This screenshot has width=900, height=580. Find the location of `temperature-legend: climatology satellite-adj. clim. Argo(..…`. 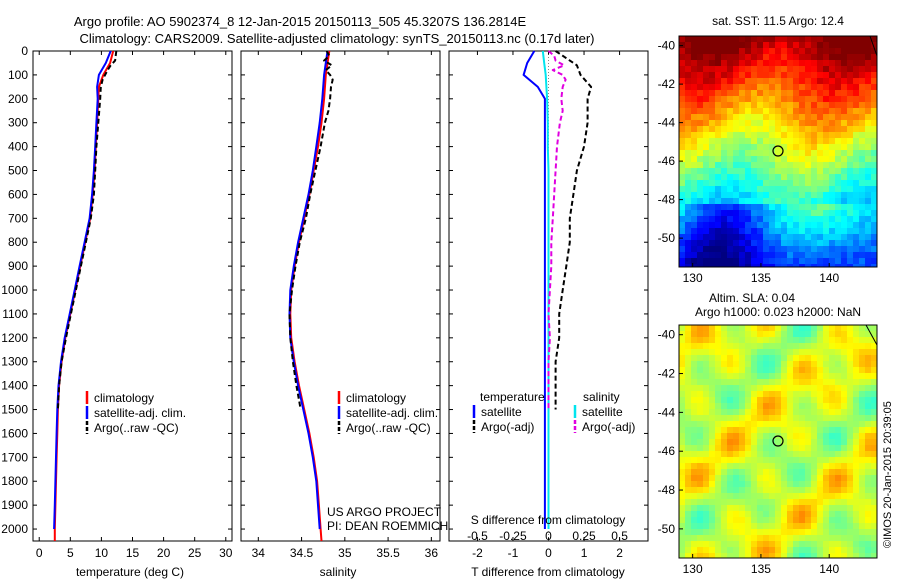

temperature-legend: climatology satellite-adj. clim. Argo(..… is located at coordinates (135, 413).